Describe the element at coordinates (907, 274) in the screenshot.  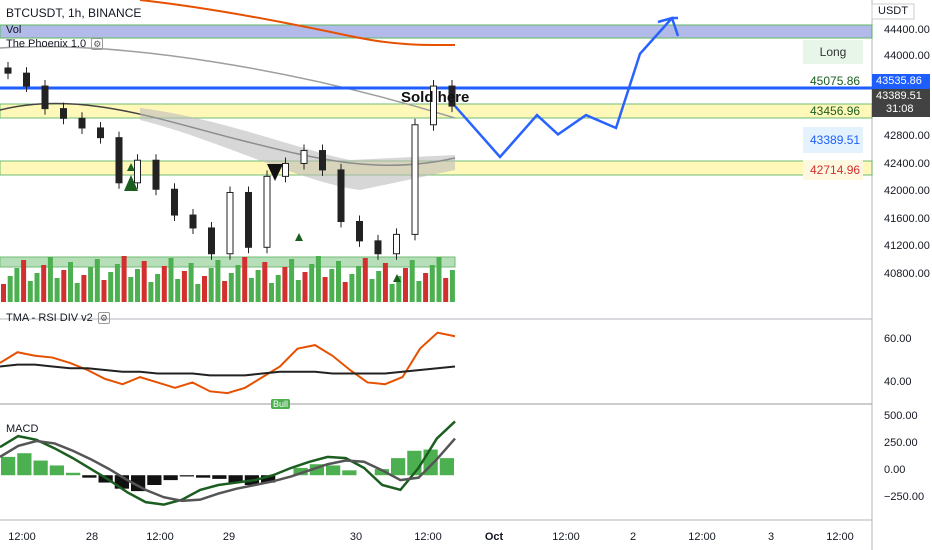
I see `price-tick: 40800.00` at that location.